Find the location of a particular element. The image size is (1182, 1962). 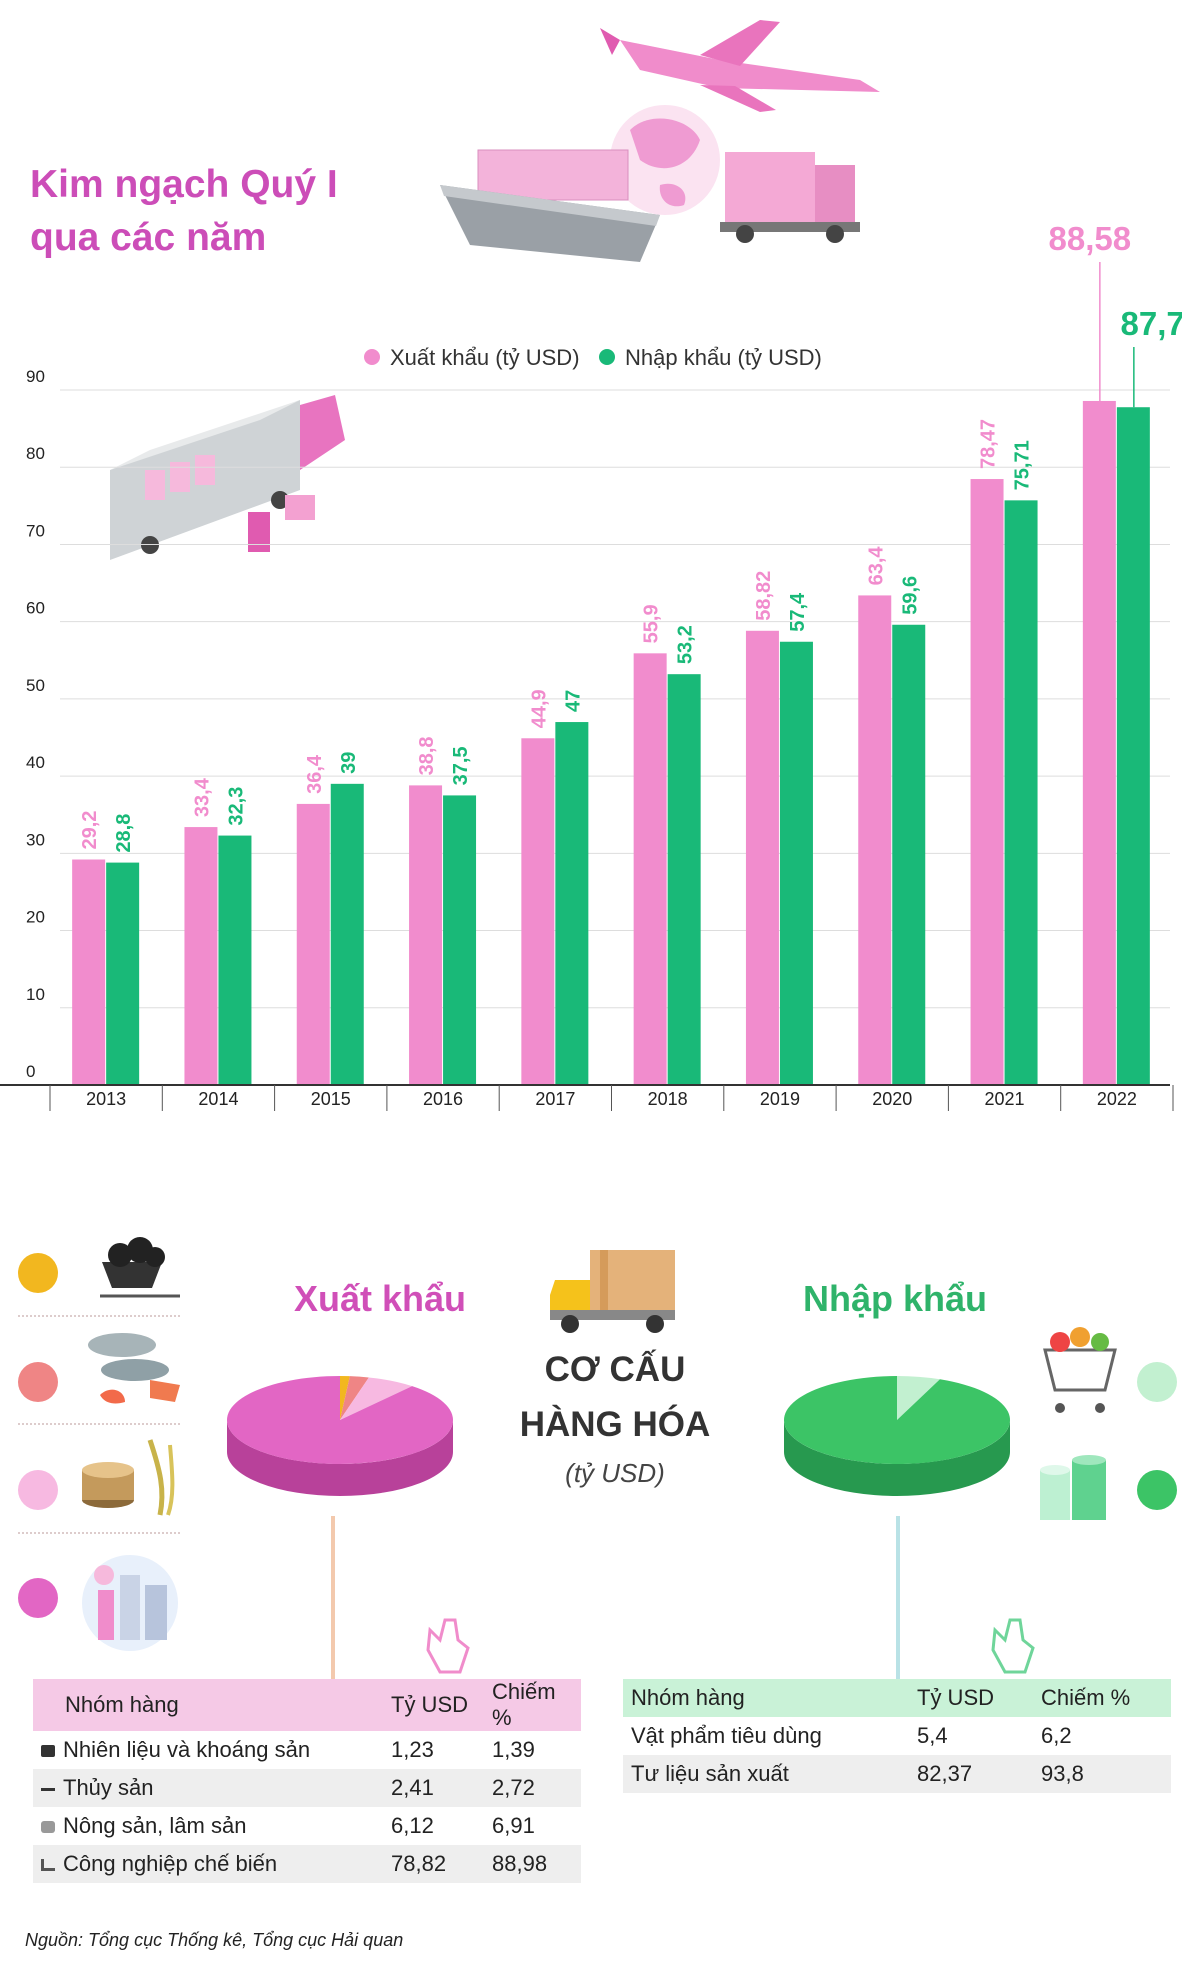

row-name-cell: Nông sản, lâm sản is located at coordinates (208, 1826).